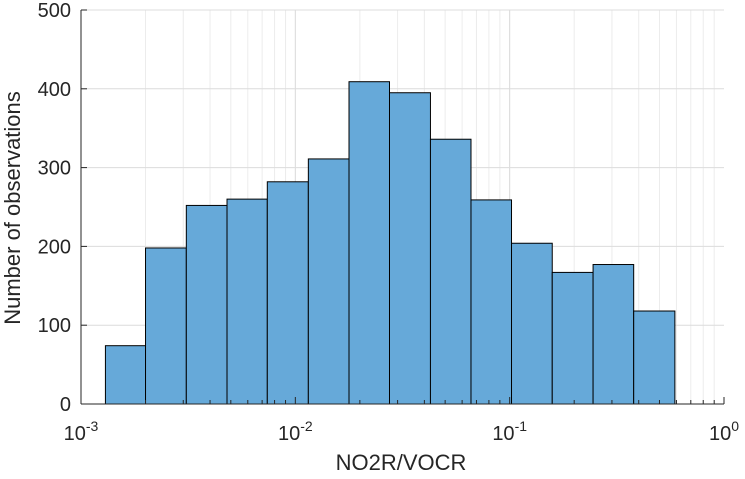 This screenshot has width=745, height=479. I want to click on y-tick-label: 400, so click(54, 90).